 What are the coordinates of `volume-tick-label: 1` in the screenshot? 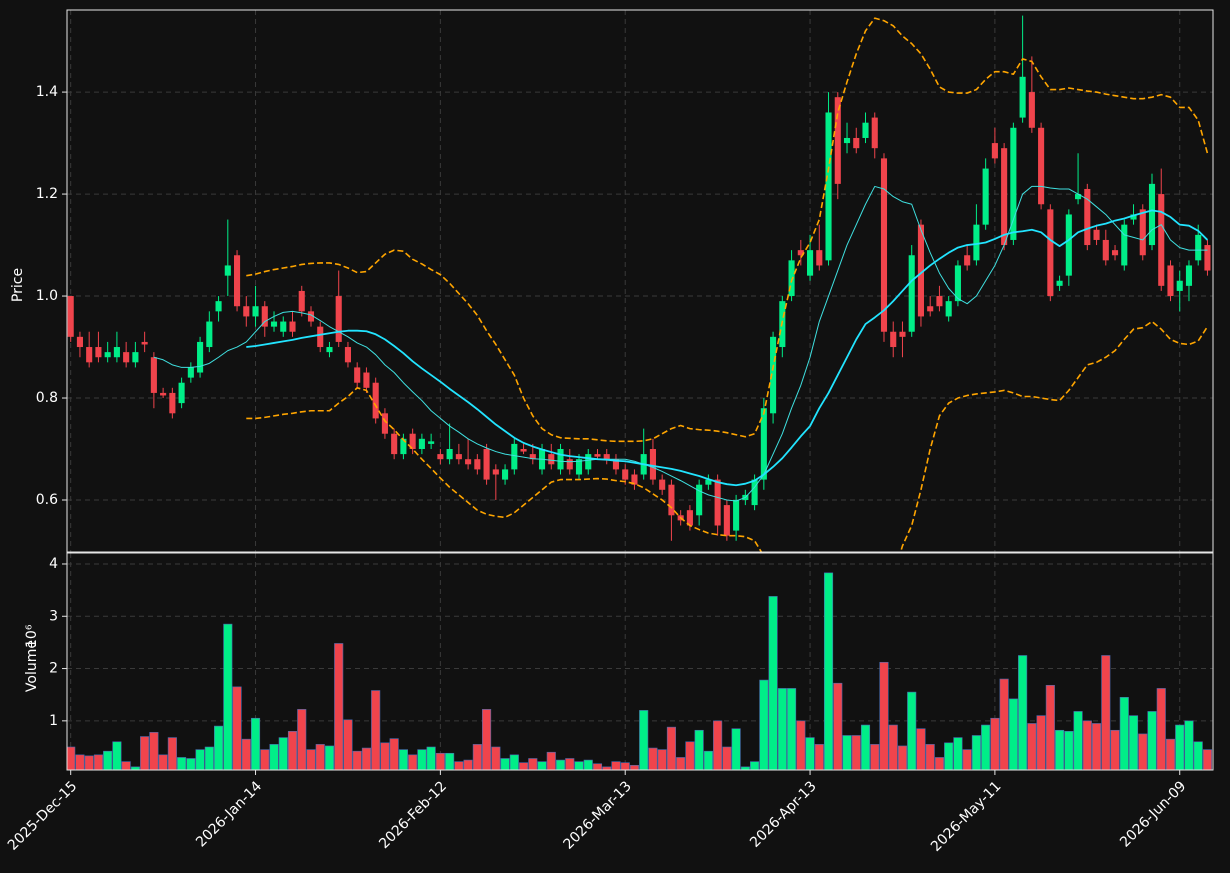 It's located at (53, 721).